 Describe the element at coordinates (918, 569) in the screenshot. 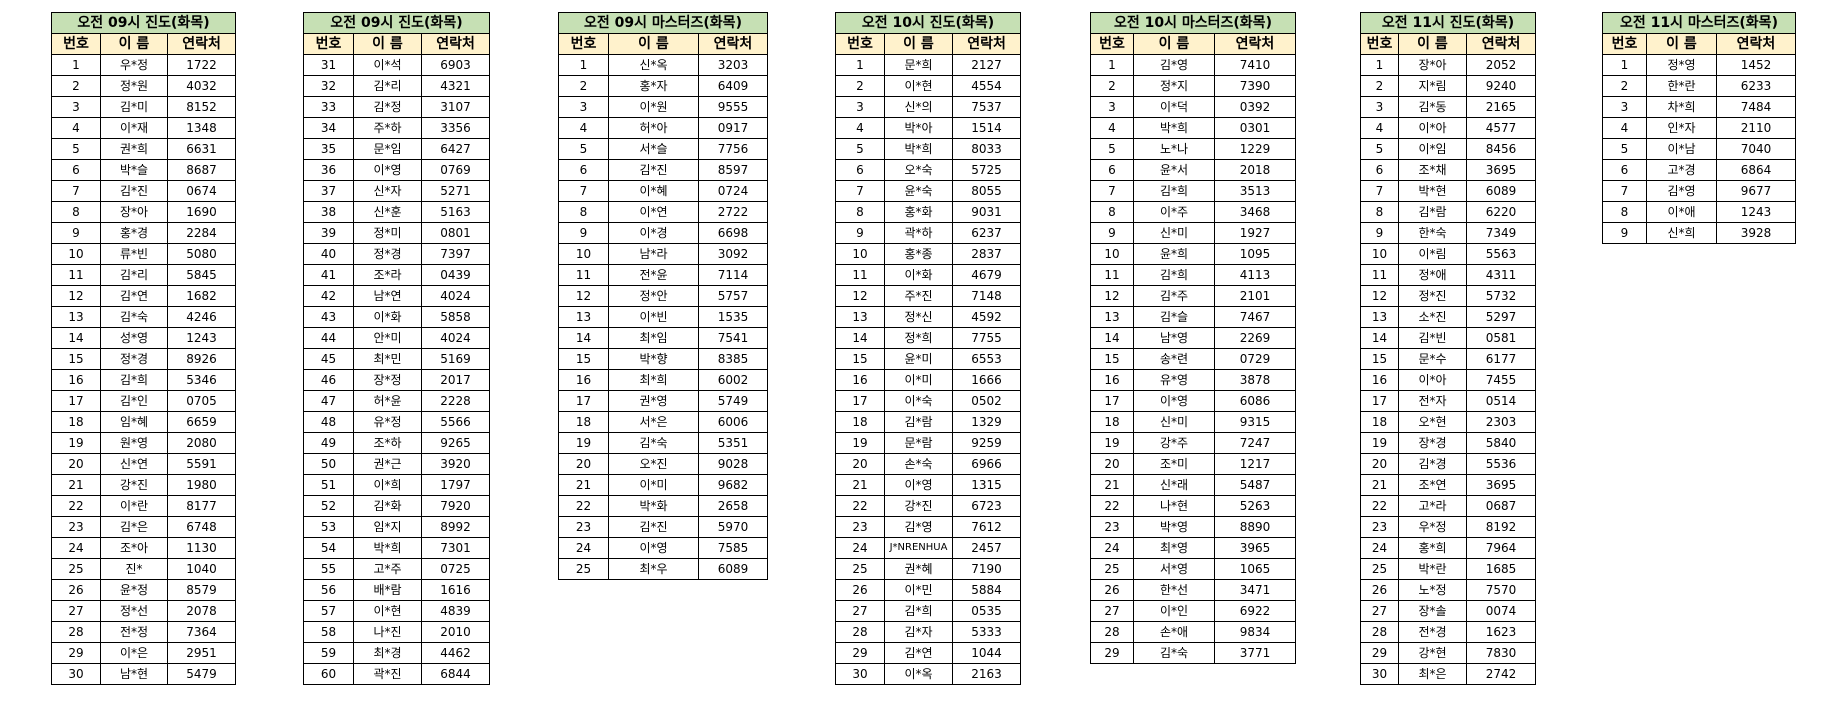

I see `name-cell: 권*혜` at that location.